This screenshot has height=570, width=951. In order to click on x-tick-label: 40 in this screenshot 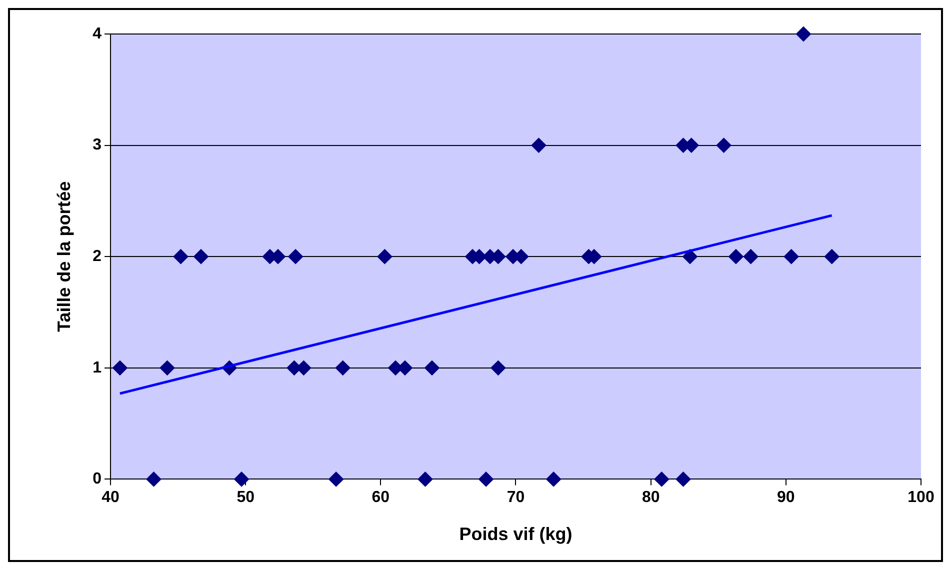, I will do `click(111, 497)`.